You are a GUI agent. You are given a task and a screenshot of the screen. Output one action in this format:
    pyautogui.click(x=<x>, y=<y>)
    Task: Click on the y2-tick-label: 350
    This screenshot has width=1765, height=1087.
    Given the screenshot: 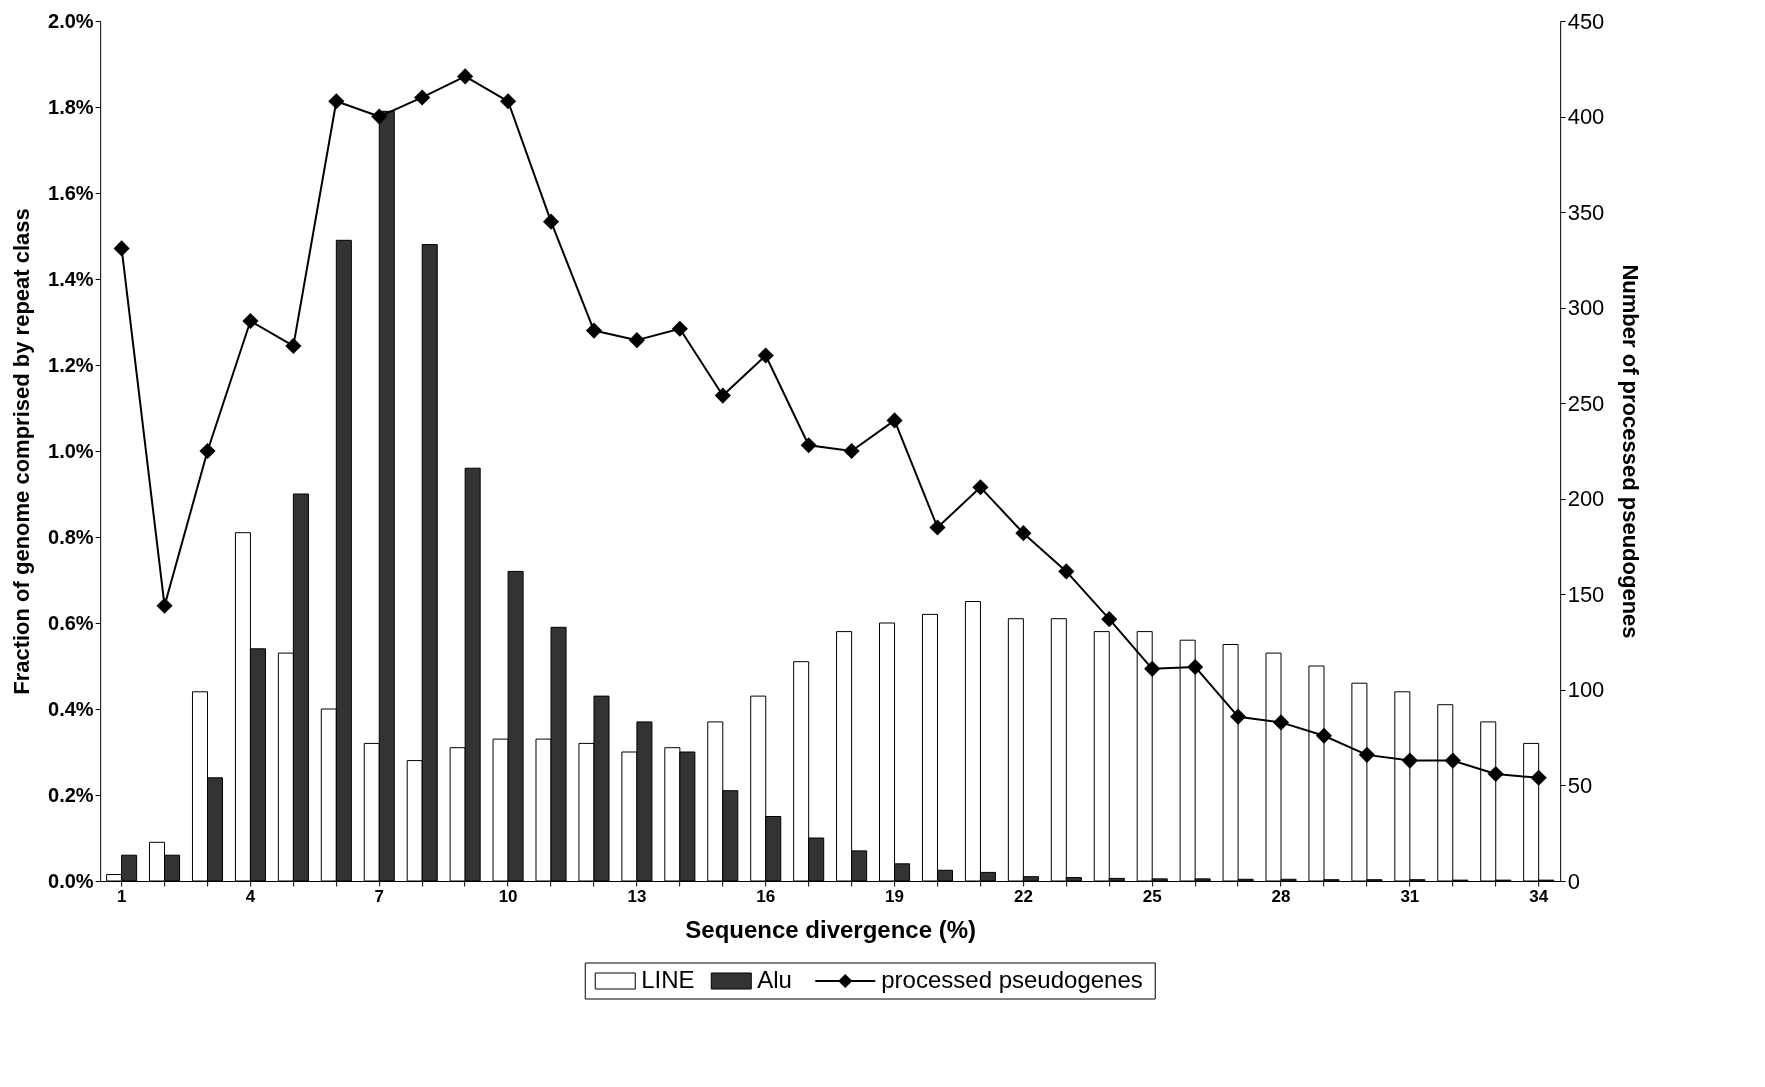 What is the action you would take?
    pyautogui.click(x=1586, y=212)
    